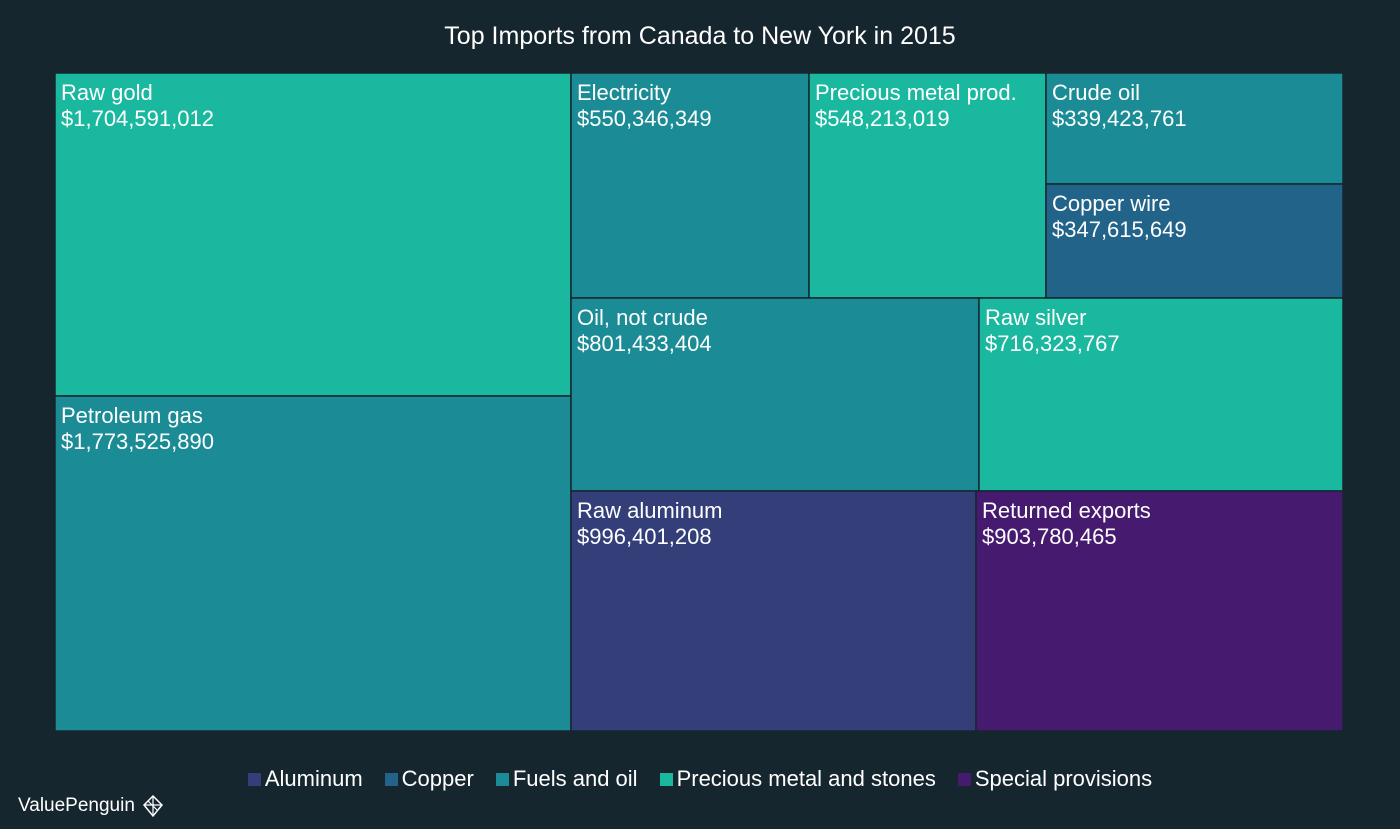 This screenshot has width=1400, height=829. I want to click on tile-raw-aluminum: Raw aluminum$996,401,208, so click(773, 611).